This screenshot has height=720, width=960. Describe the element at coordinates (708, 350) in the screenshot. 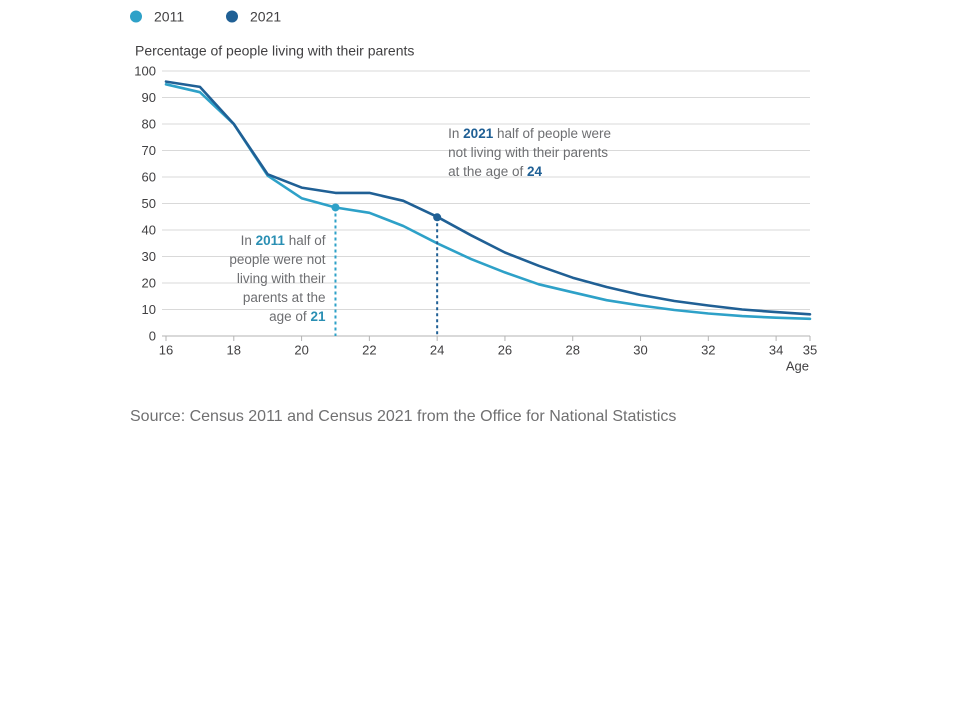

I see `x-tick-32: 32` at that location.